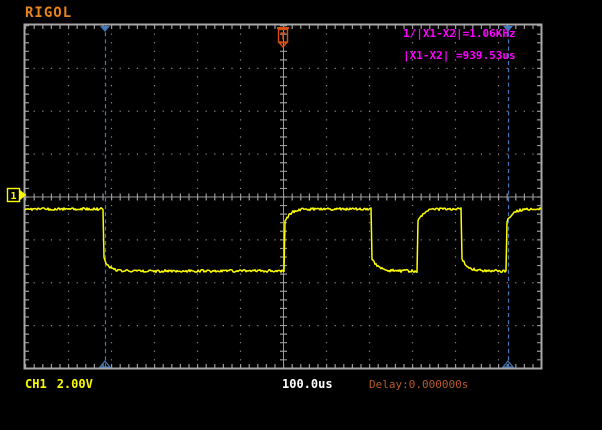  I want to click on channel1-position-icon: 1, so click(16, 195).